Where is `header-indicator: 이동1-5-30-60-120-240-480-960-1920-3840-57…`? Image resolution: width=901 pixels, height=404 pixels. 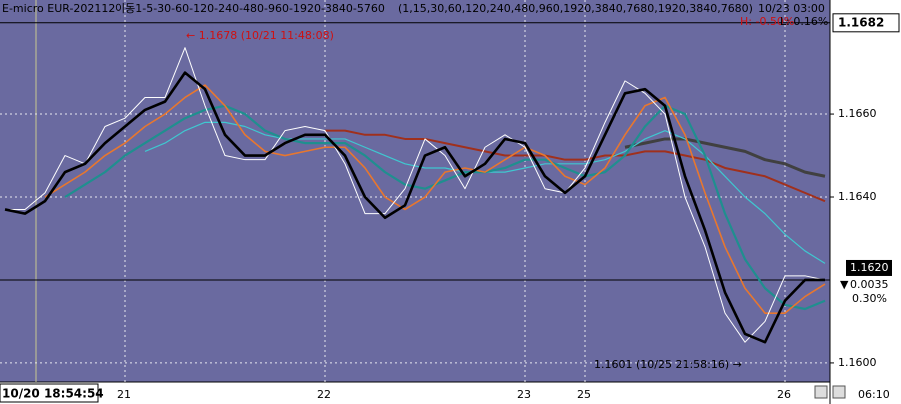
header-indicator: 이동1-5-30-60-120-240-480-960-1920-3840-57… is located at coordinates (250, 8).